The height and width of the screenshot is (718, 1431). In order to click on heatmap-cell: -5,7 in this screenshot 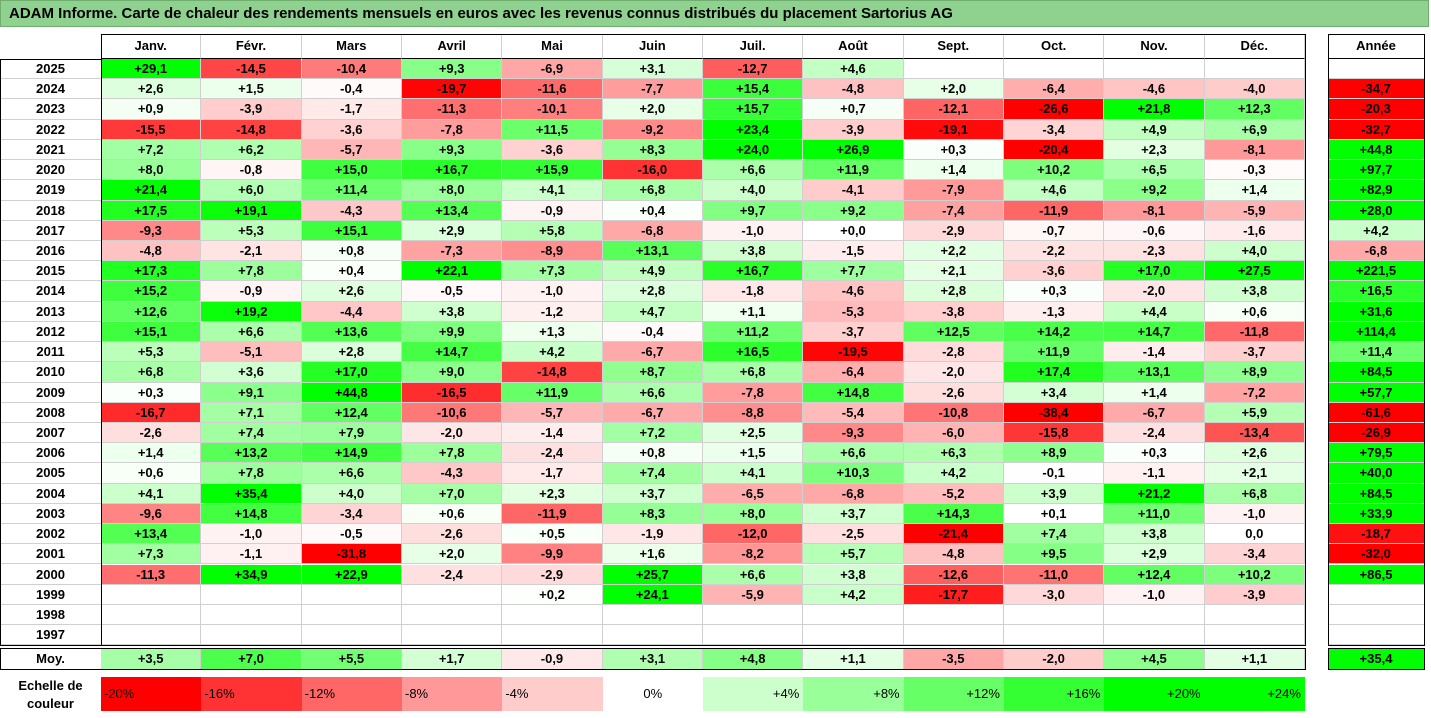, I will do `click(351, 150)`.